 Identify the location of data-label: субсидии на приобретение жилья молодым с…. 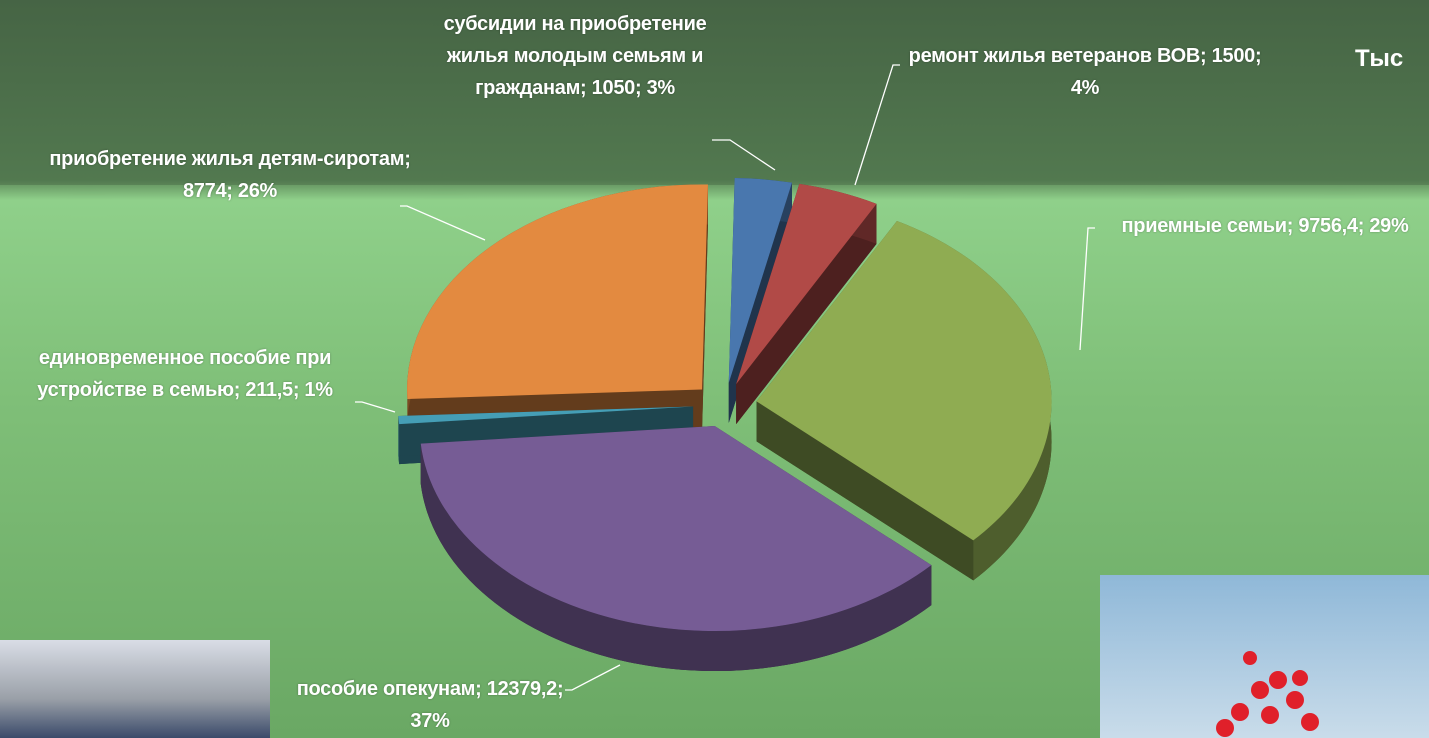
(575, 56).